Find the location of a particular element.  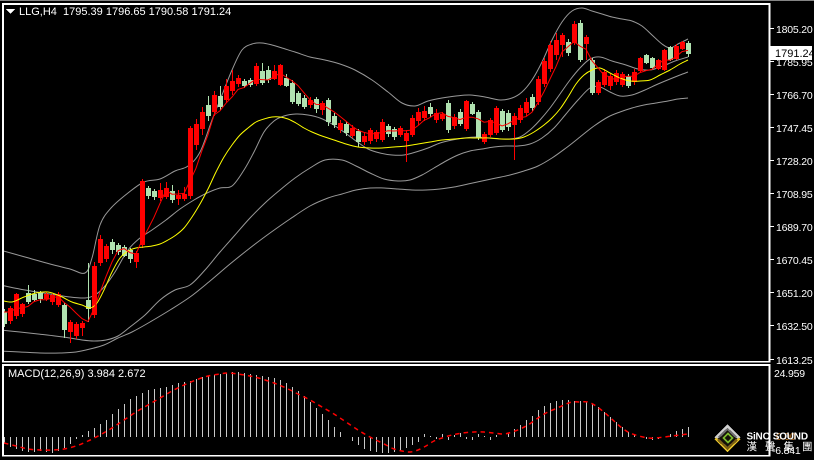

svg-text: SiNO SOUND is located at coordinates (777, 437).